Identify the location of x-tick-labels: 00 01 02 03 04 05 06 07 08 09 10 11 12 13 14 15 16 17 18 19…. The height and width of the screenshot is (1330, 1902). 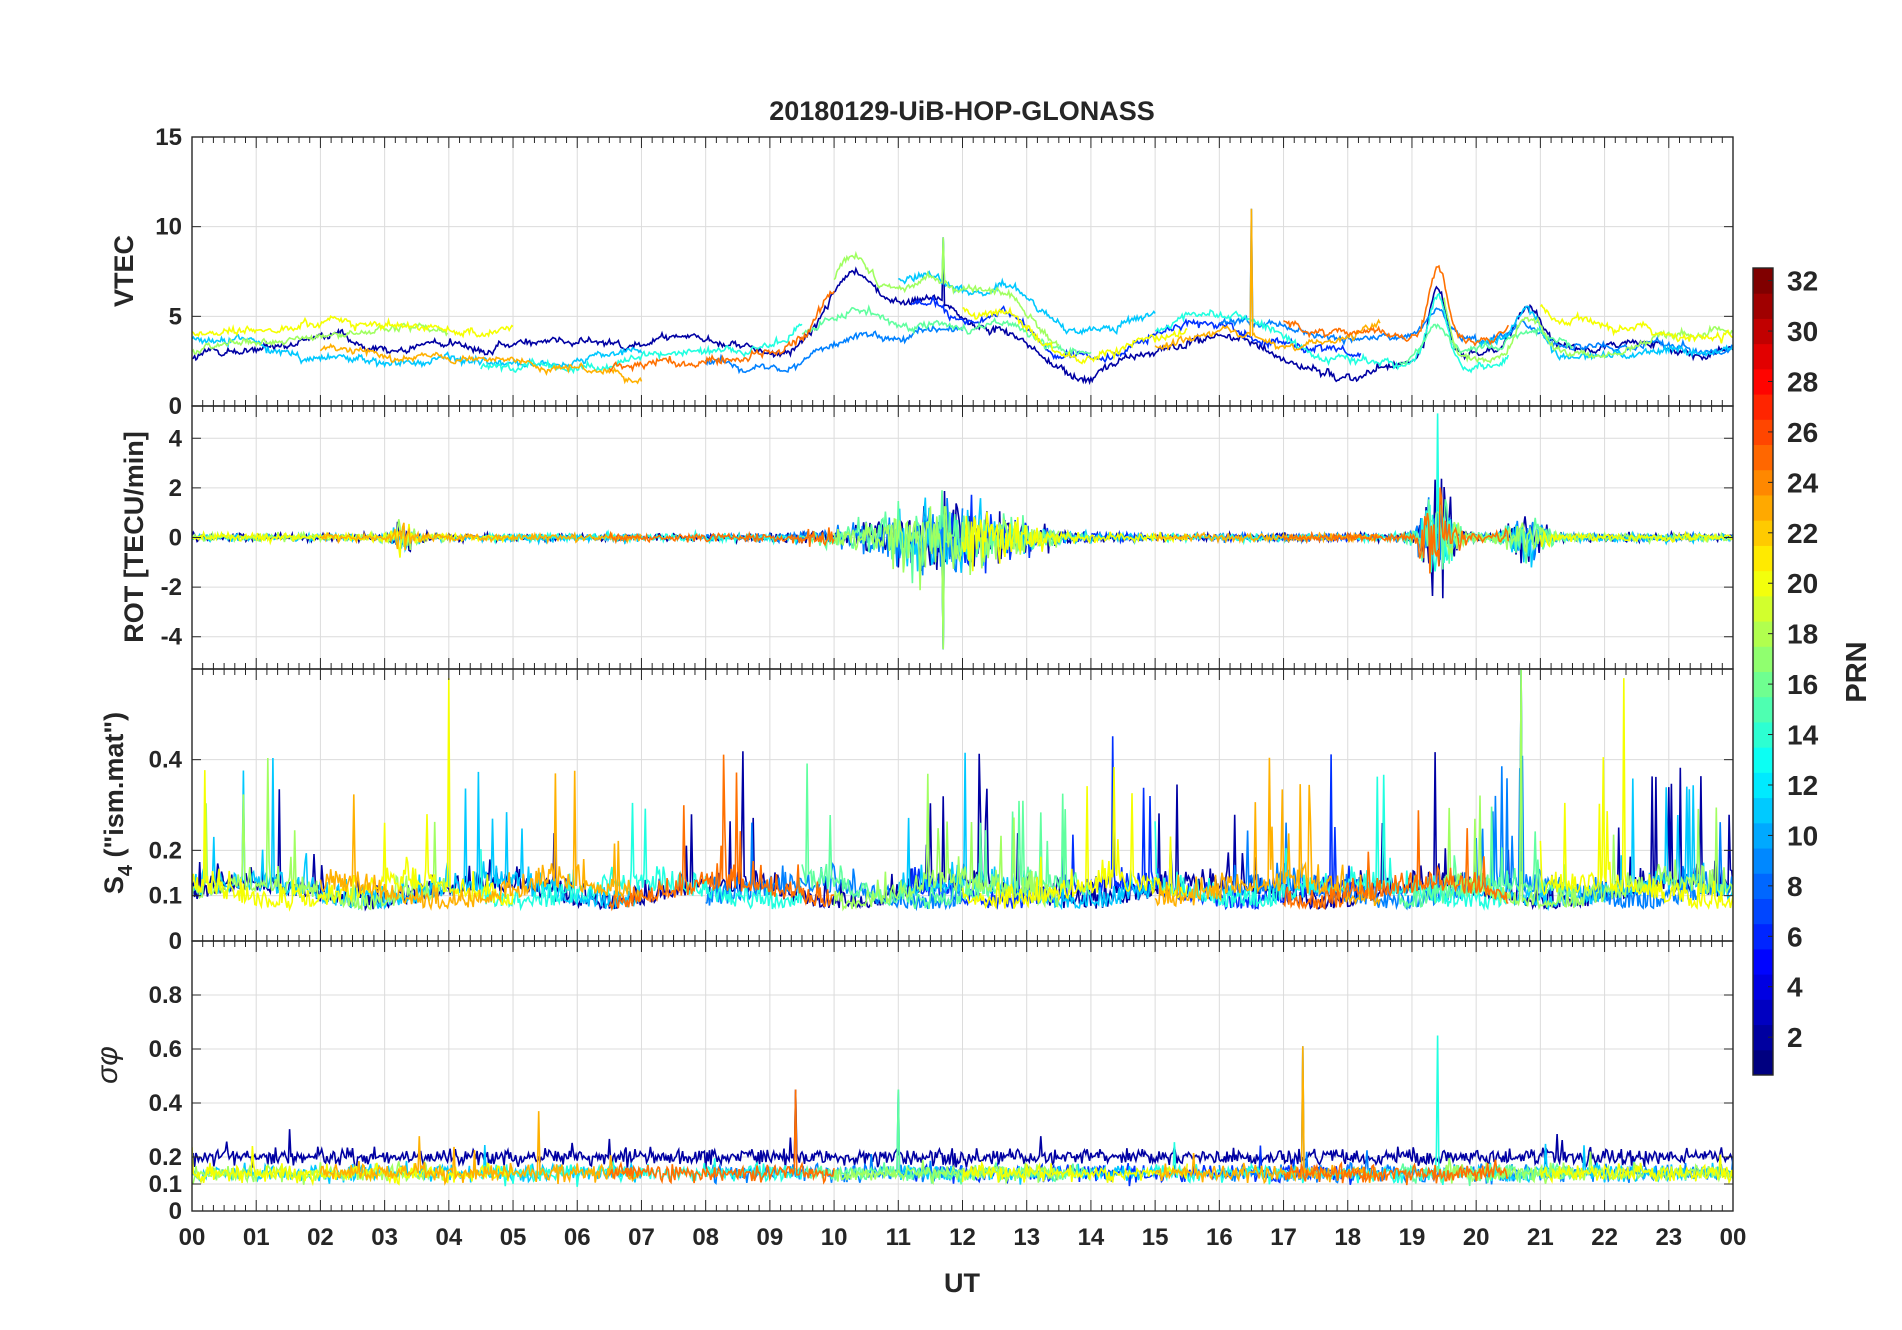
(963, 1237).